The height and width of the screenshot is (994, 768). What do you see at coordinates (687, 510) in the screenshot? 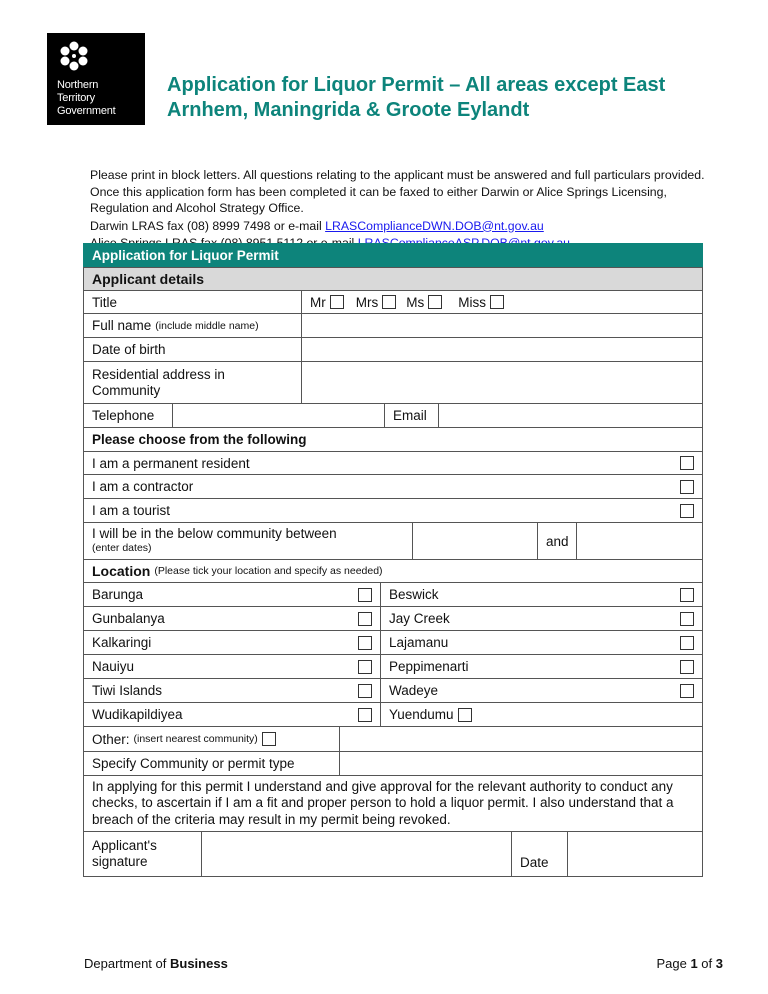
I see `tourist-checkbox` at bounding box center [687, 510].